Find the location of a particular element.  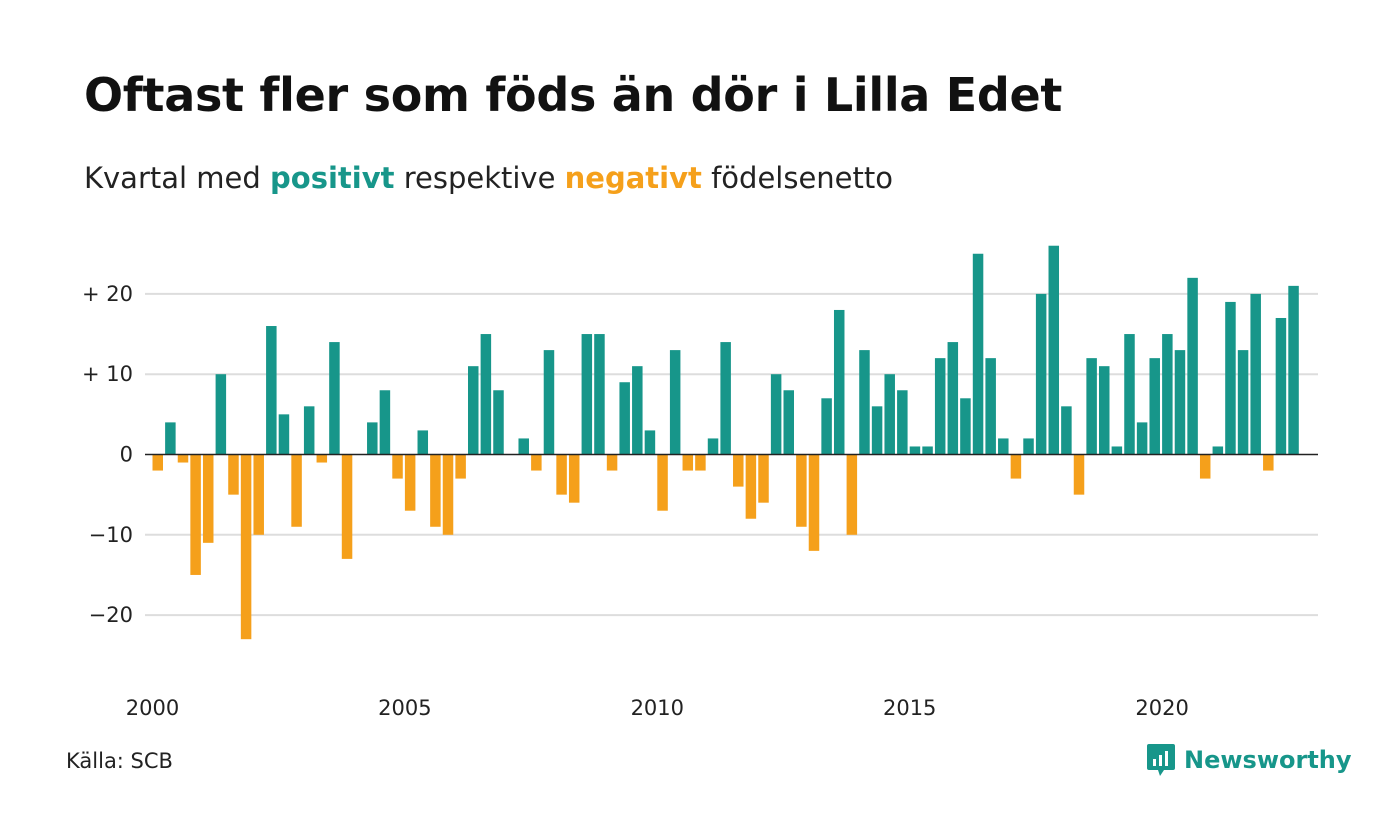

subtitle-positive-word: positivt is located at coordinates (332, 178).